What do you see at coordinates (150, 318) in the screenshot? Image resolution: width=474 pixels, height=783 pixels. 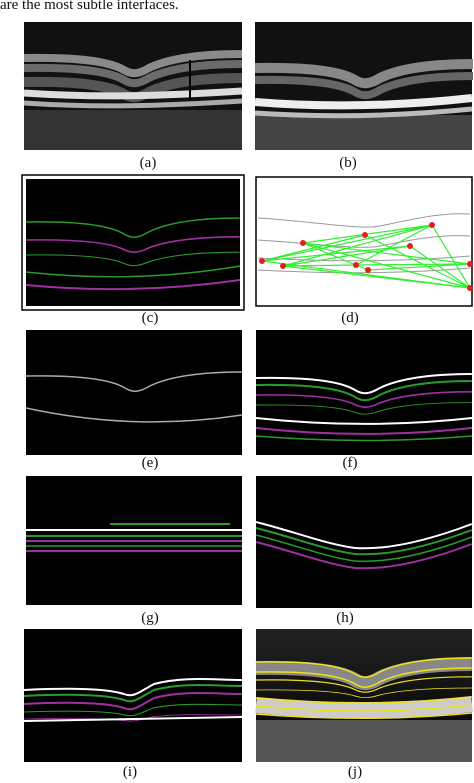 I see `caption: (c)` at bounding box center [150, 318].